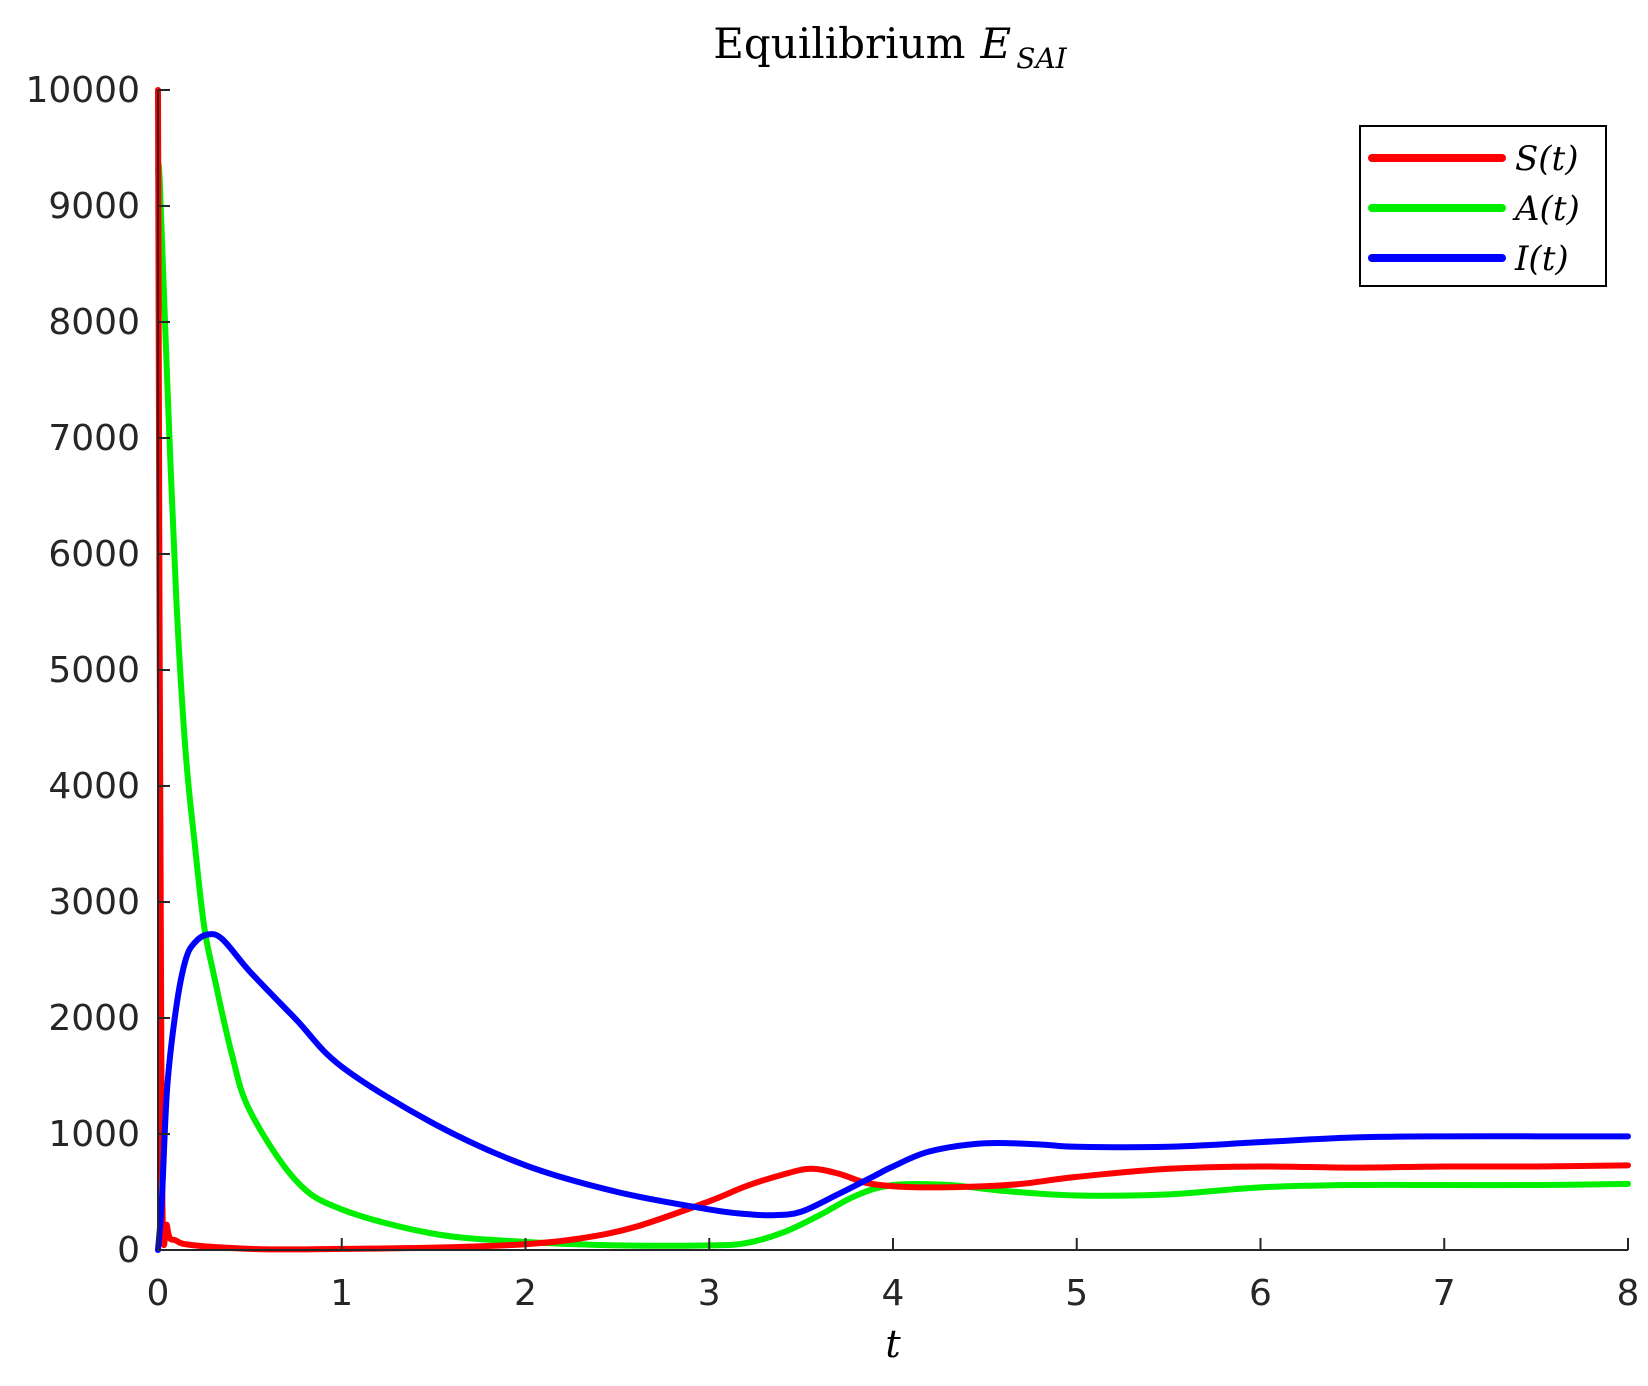 The width and height of the screenshot is (1648, 1386). Describe the element at coordinates (94, 1018) in the screenshot. I see `y-tick-label-2000: 2000` at that location.